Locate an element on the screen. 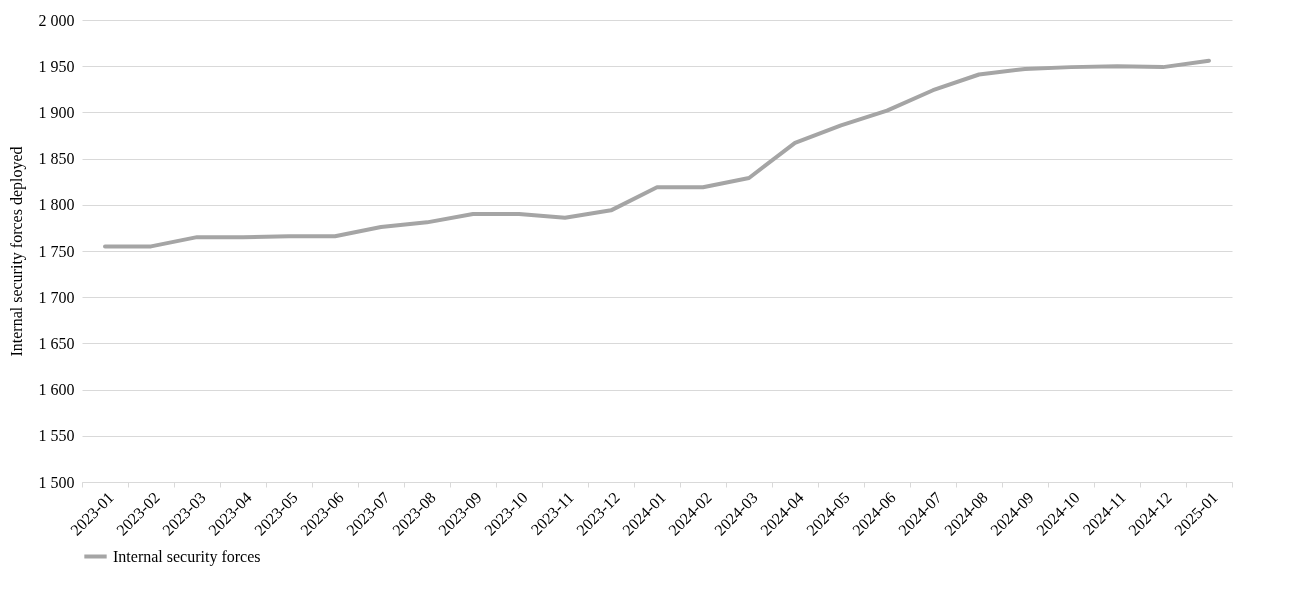  y-tick-label: 1 950 is located at coordinates (56, 66).